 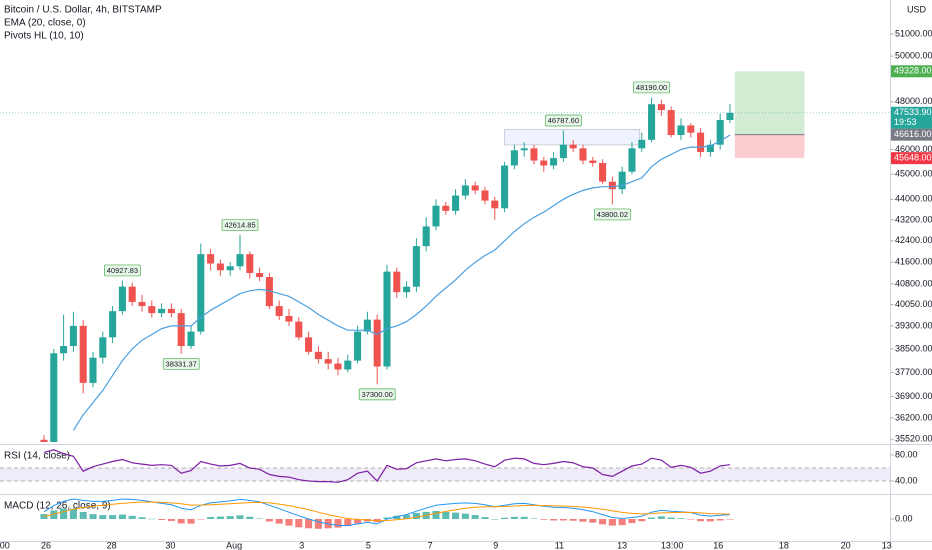 I want to click on macd-line, so click(x=387, y=512).